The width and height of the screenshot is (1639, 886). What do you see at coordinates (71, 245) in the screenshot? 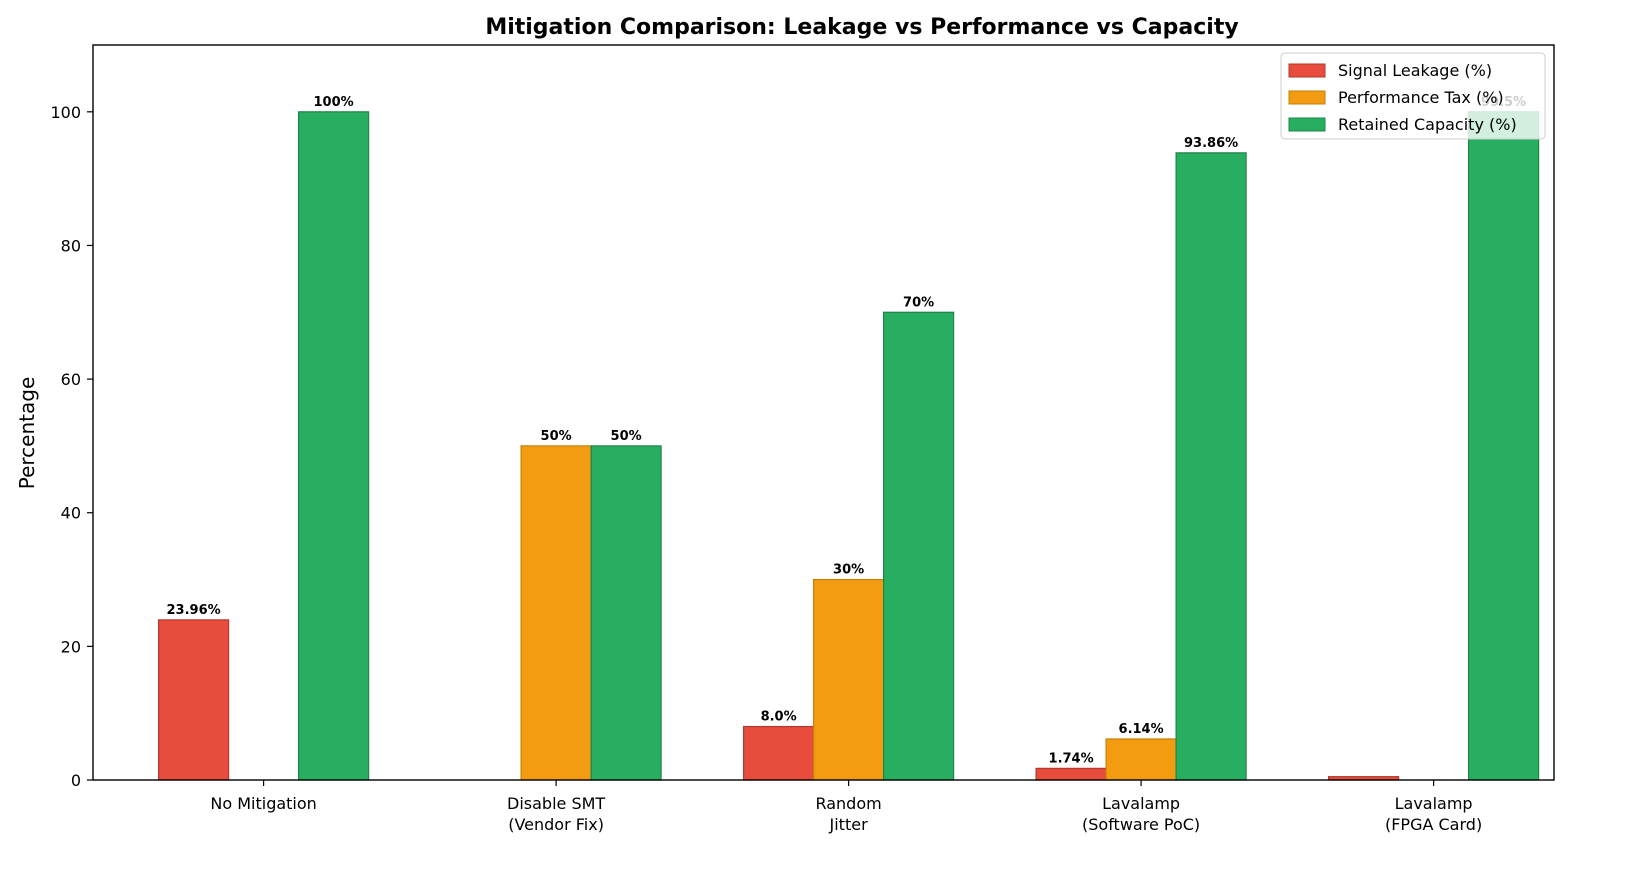
I see `y-tick-label: 80` at bounding box center [71, 245].